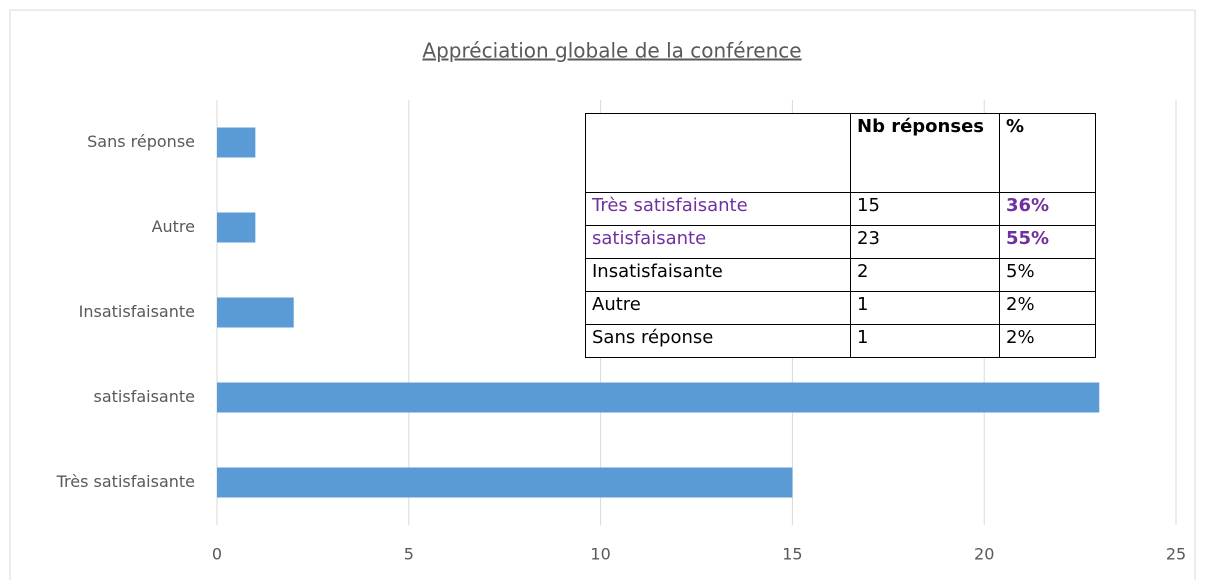 Image resolution: width=1205 pixels, height=580 pixels. What do you see at coordinates (1047, 209) in the screenshot?
I see `table-cell: 36%` at bounding box center [1047, 209].